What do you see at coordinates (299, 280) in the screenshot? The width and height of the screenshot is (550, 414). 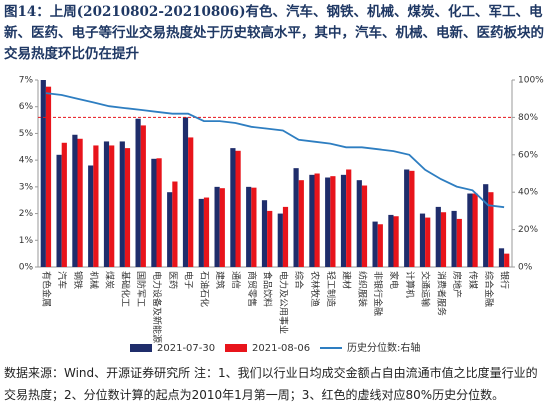 I see `x-tick-label: 综合` at bounding box center [299, 280].